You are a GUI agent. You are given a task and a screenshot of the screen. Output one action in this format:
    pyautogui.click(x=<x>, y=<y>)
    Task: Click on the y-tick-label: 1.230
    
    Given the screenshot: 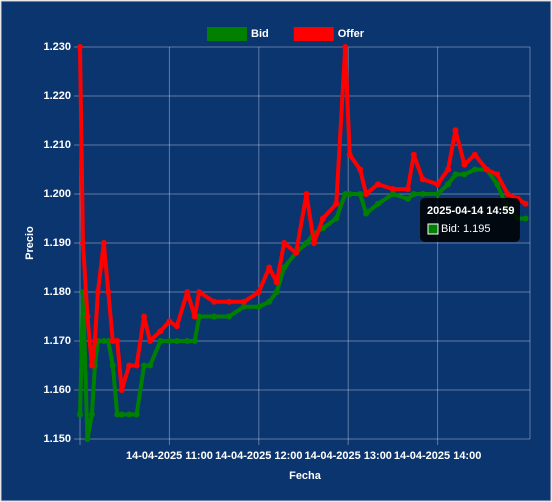 What is the action you would take?
    pyautogui.click(x=57, y=47)
    